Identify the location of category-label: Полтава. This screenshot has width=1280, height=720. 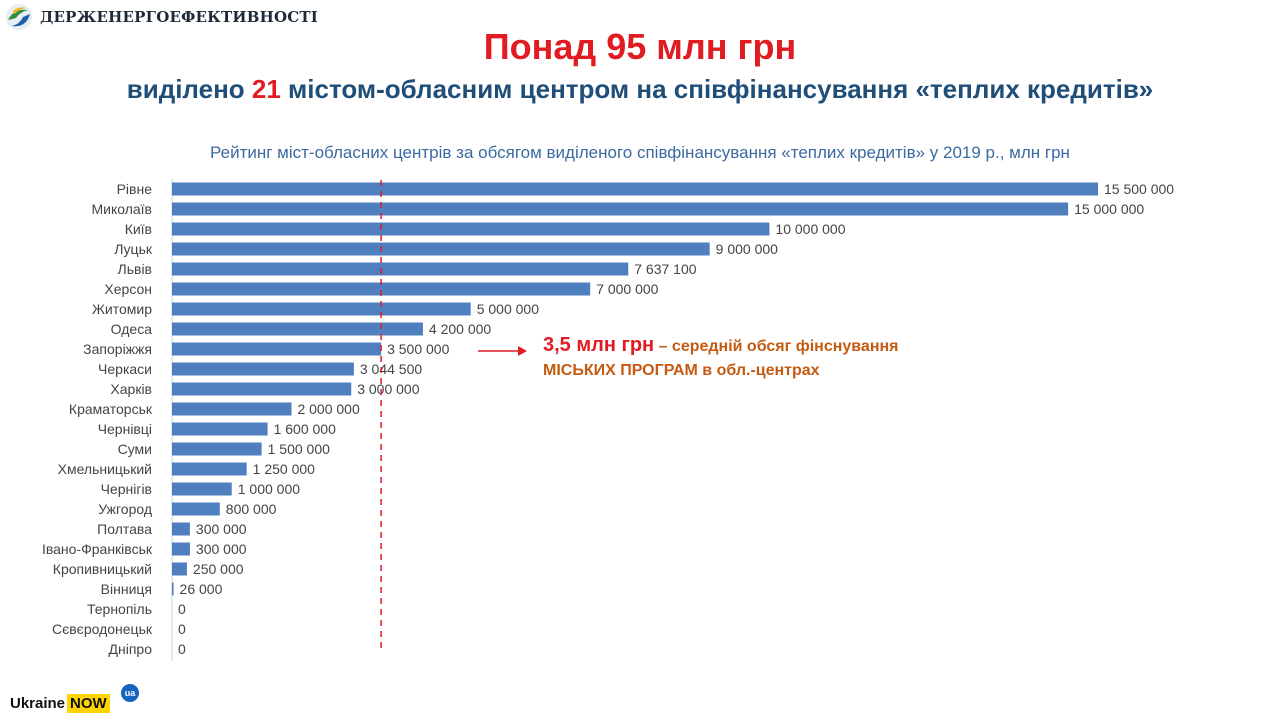
(124, 529).